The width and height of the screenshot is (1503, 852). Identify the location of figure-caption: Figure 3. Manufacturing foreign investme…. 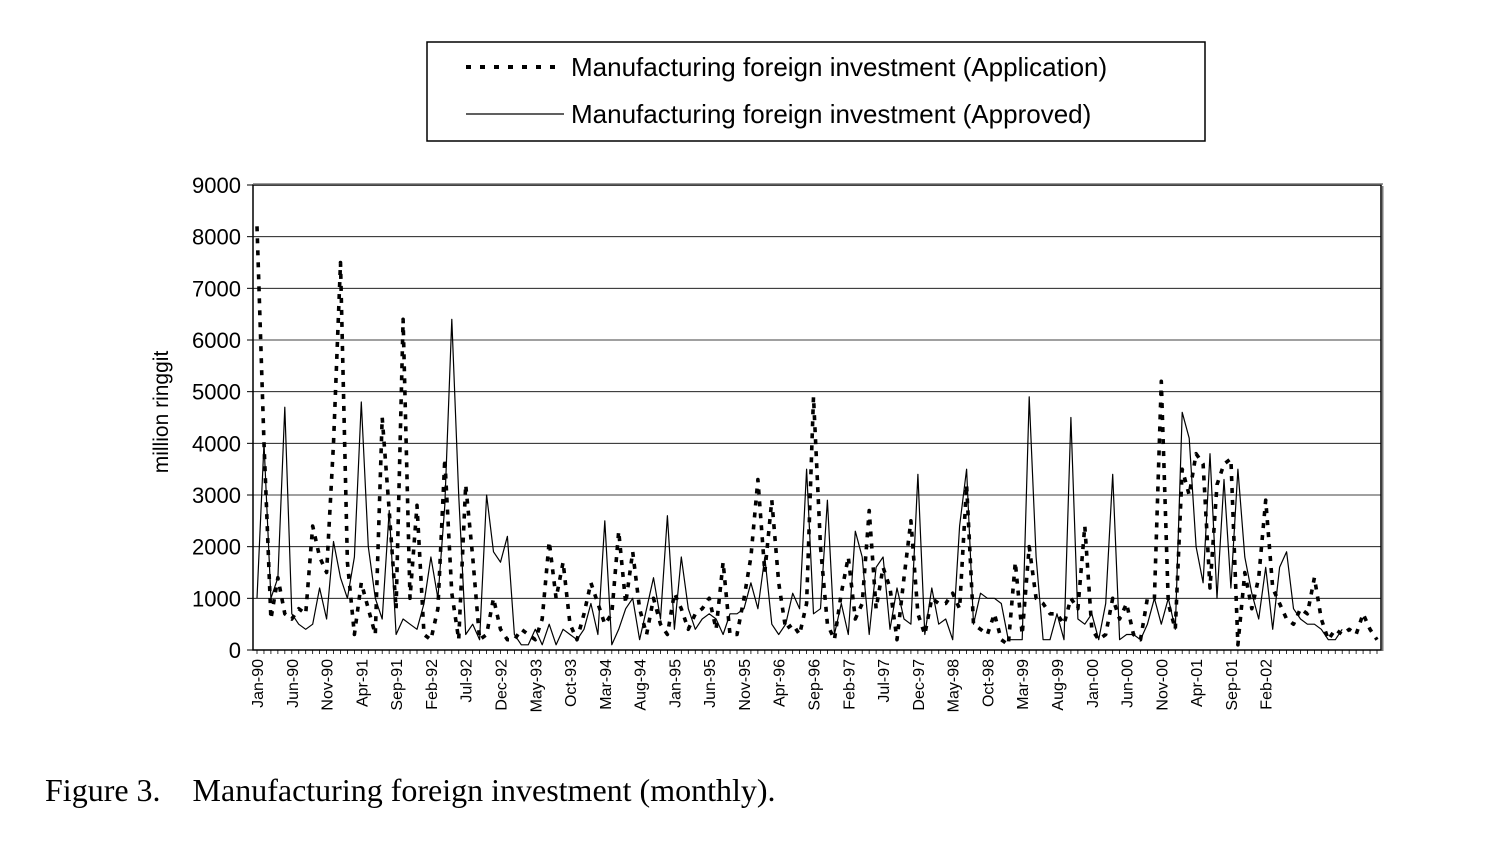
(410, 790).